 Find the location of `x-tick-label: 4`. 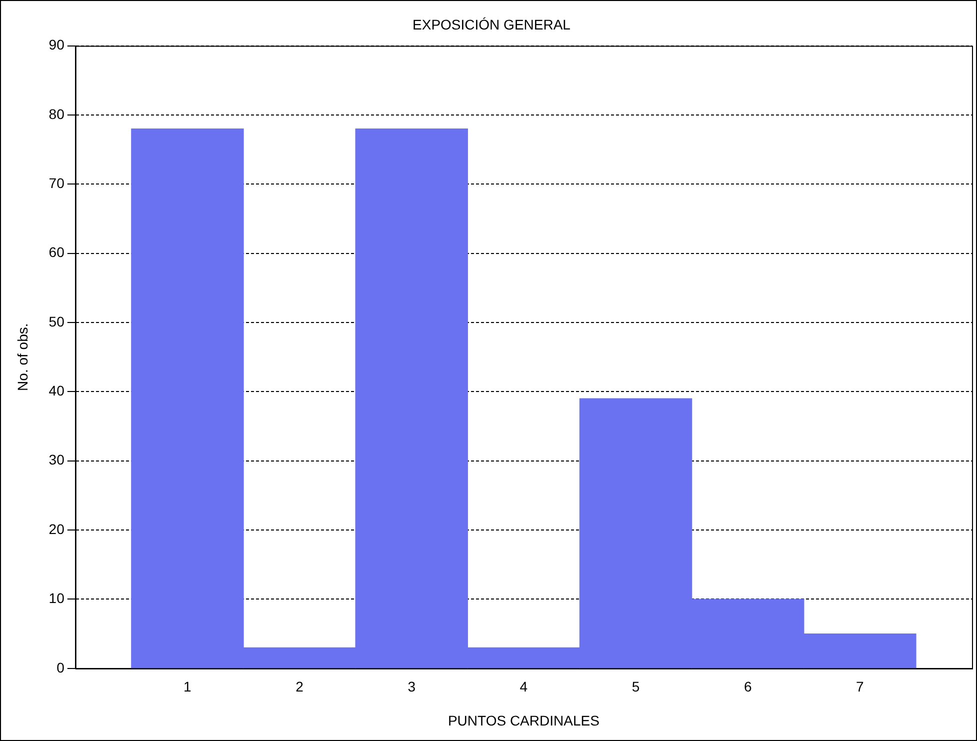

x-tick-label: 4 is located at coordinates (524, 686).